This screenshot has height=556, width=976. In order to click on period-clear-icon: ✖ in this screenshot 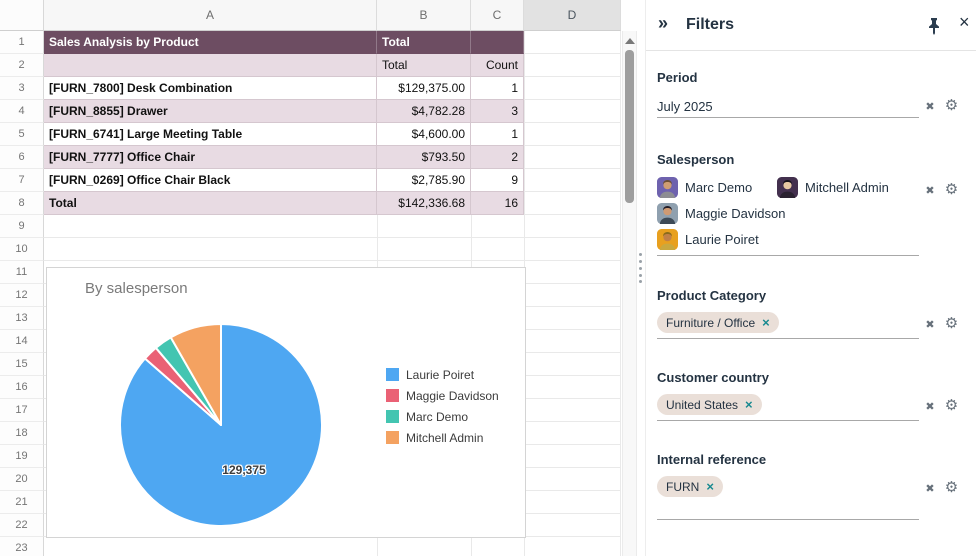, I will do `click(930, 107)`.